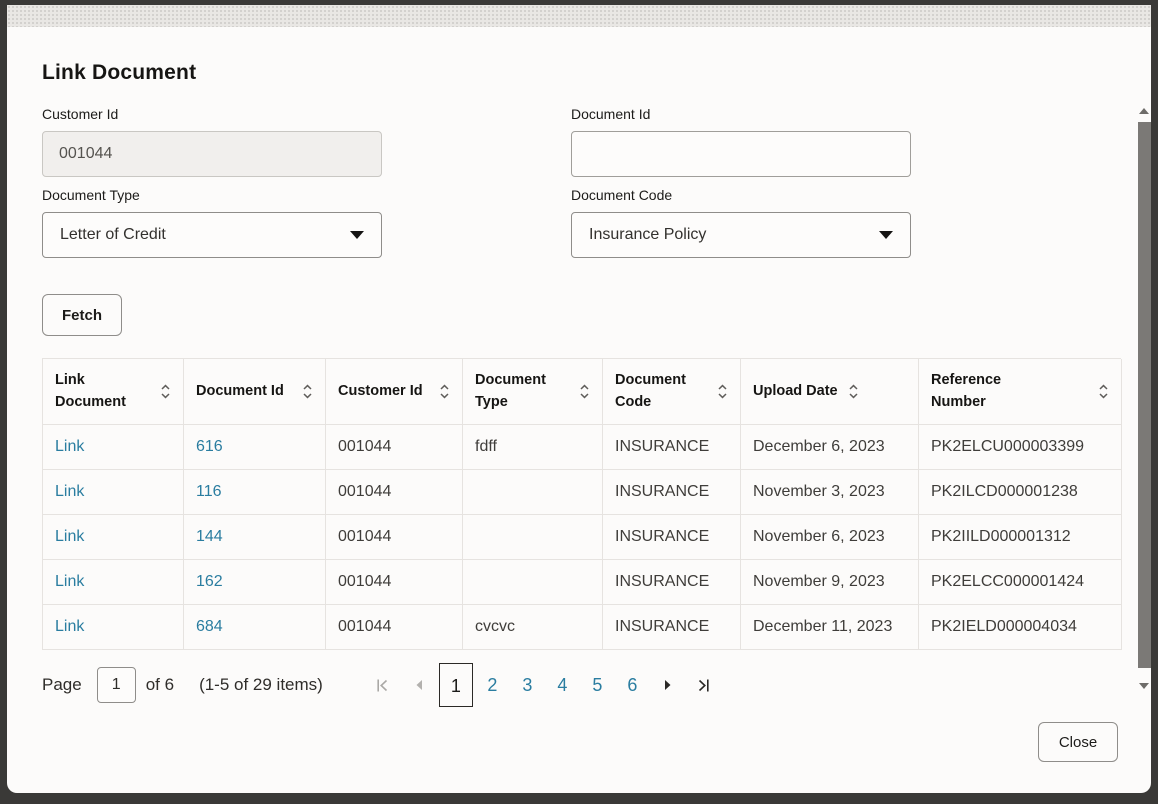 The image size is (1158, 804). Describe the element at coordinates (672, 392) in the screenshot. I see `column-header-document-code: Document Code` at that location.